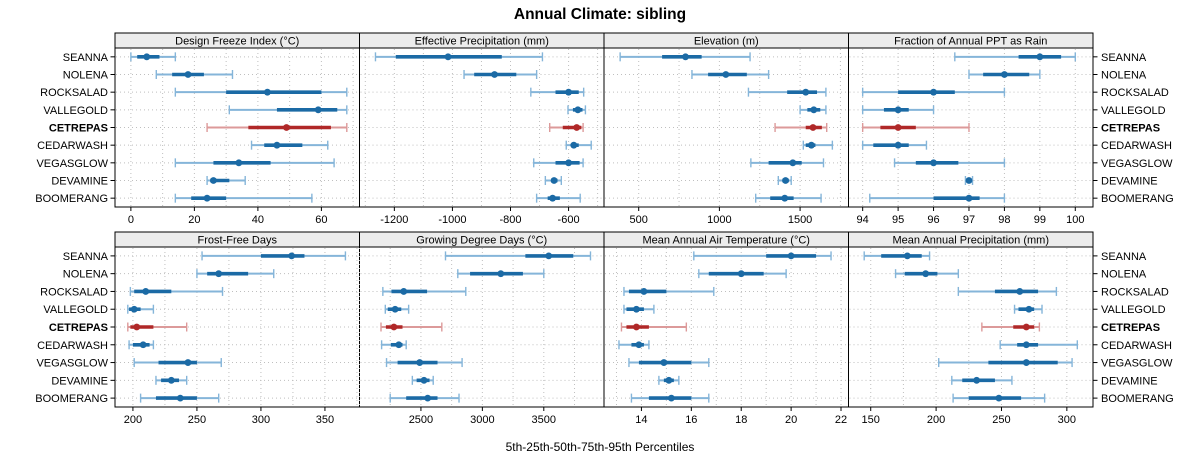 The width and height of the screenshot is (1200, 475). I want to click on row-label-left: SEANNA, so click(86, 257).